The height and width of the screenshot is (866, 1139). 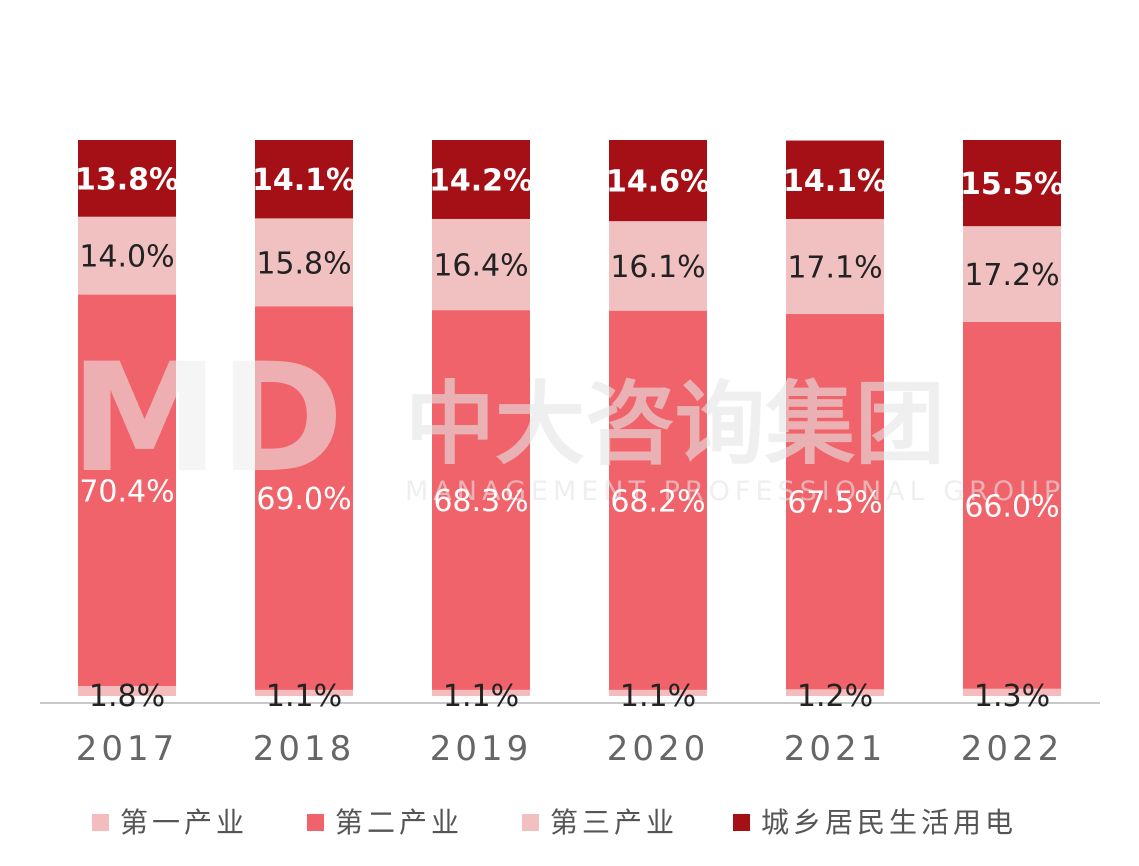 I want to click on data-label-2019-series-3: 14.2%, so click(x=481, y=180).